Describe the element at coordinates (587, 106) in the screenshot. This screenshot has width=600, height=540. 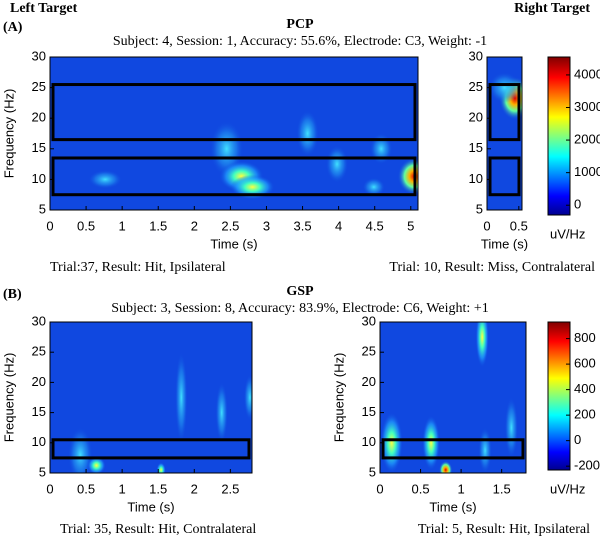
I see `colorbar-tick-label: 3000` at that location.